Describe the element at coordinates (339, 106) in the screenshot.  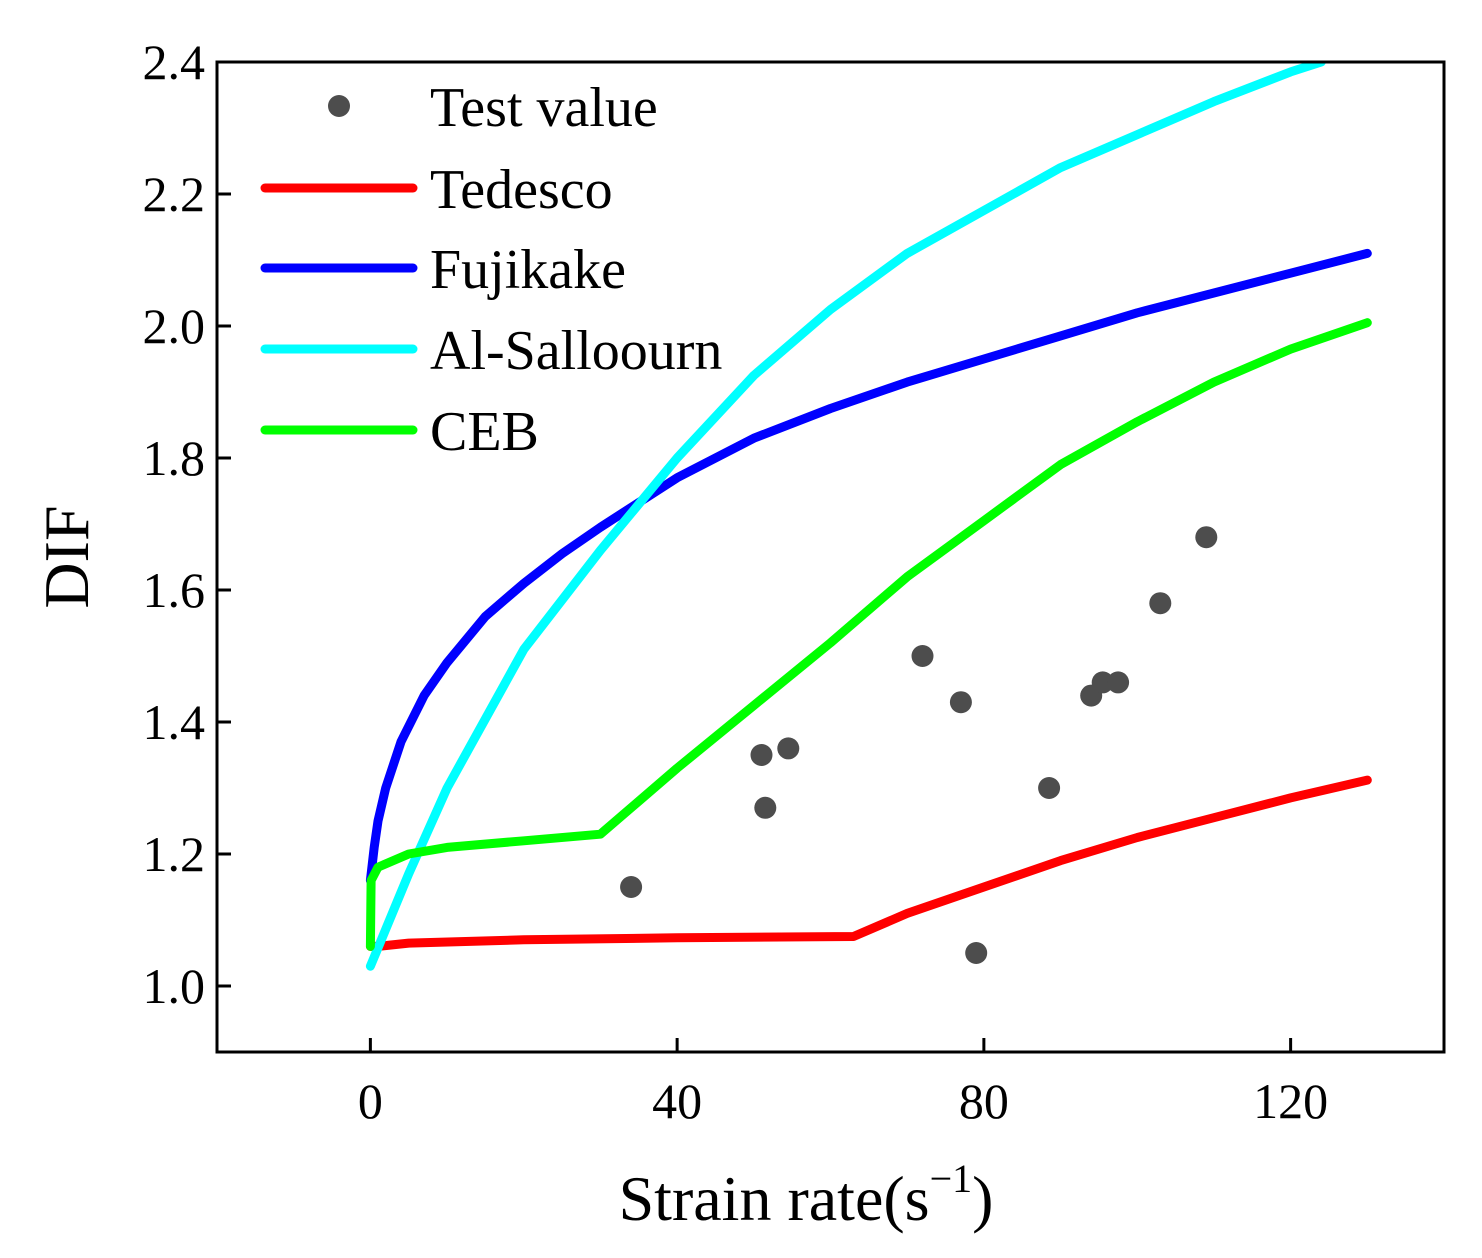
I see `legend-symbol-test-value` at that location.